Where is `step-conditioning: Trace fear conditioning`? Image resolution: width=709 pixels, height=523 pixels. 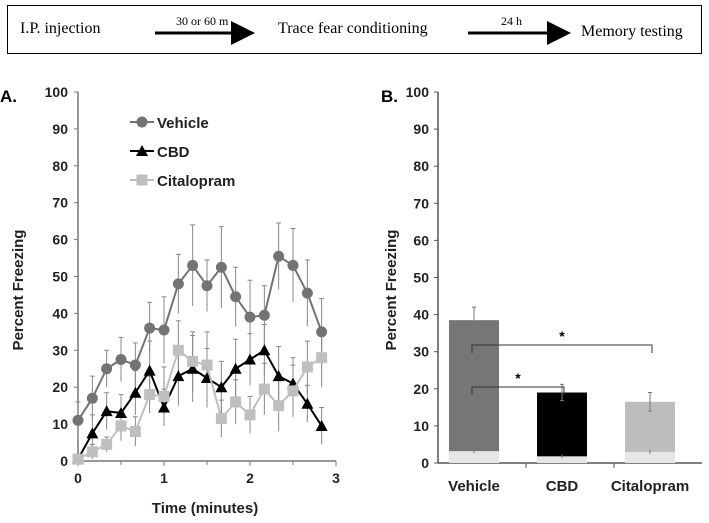
step-conditioning: Trace fear conditioning is located at coordinates (353, 28).